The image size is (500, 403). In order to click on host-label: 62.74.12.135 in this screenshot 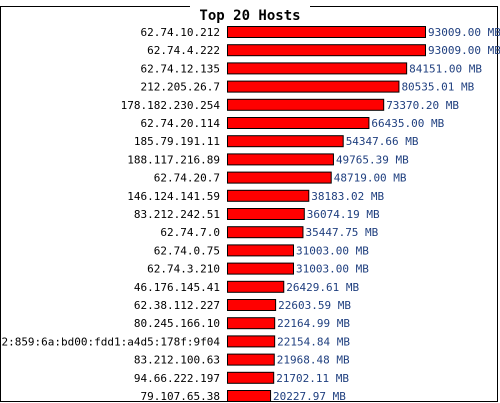, I will do `click(180, 68)`.